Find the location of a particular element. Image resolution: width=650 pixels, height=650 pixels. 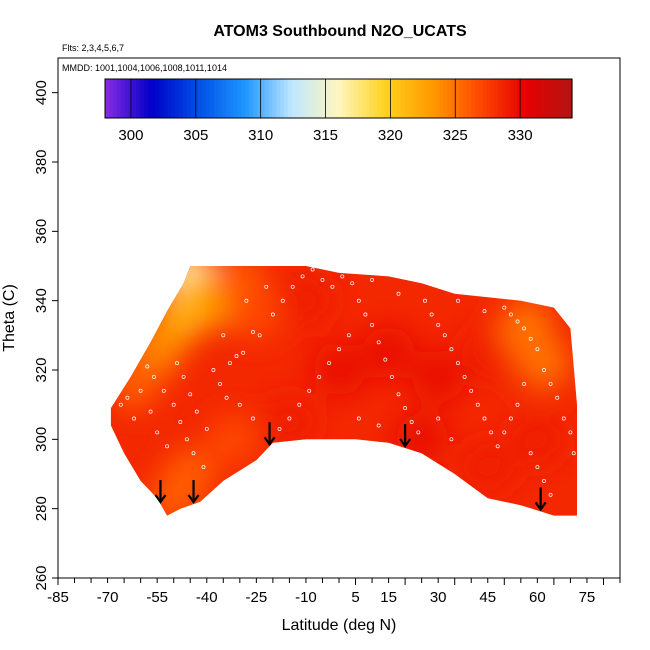

y-tick-label: 360 is located at coordinates (41, 231).